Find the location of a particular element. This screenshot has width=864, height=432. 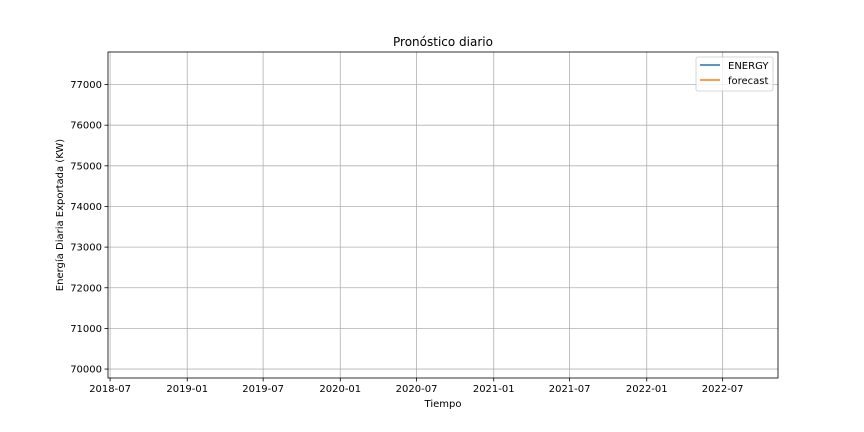

y-tick-label: 73000 is located at coordinates (86, 248).